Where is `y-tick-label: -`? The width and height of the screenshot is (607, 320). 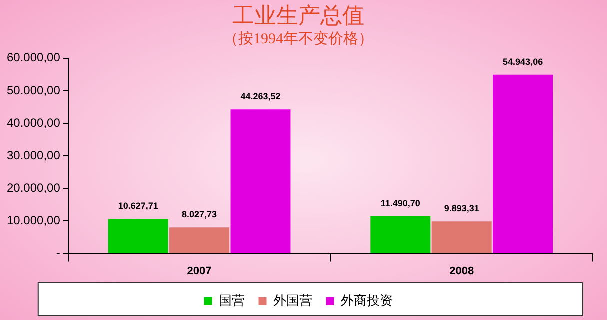
y-tick-label: - is located at coordinates (58, 253).